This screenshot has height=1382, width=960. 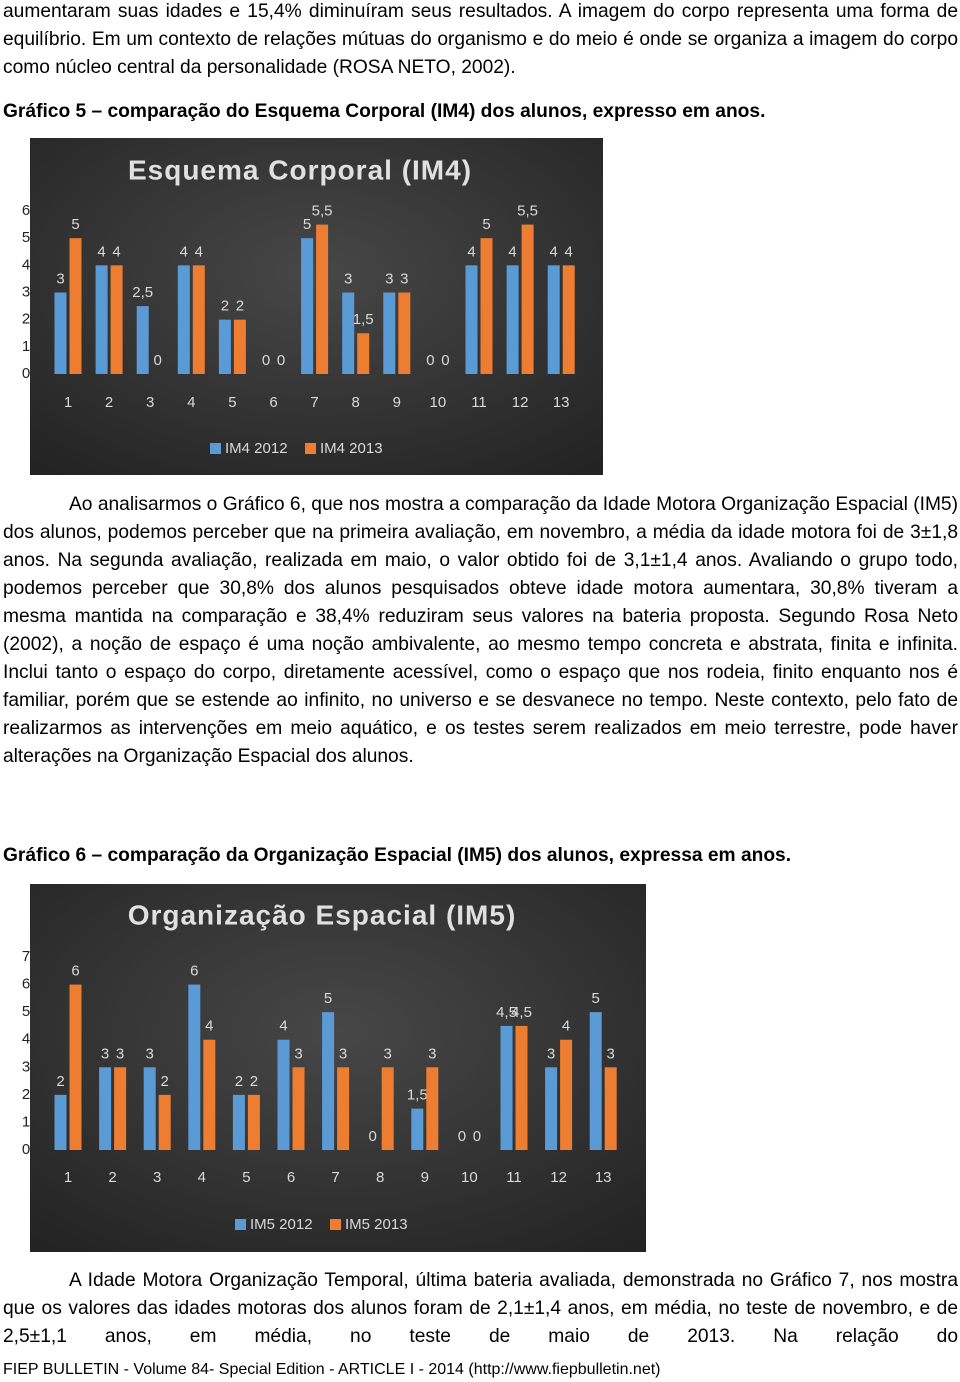 What do you see at coordinates (26, 319) in the screenshot?
I see `y-tick-label: 2` at bounding box center [26, 319].